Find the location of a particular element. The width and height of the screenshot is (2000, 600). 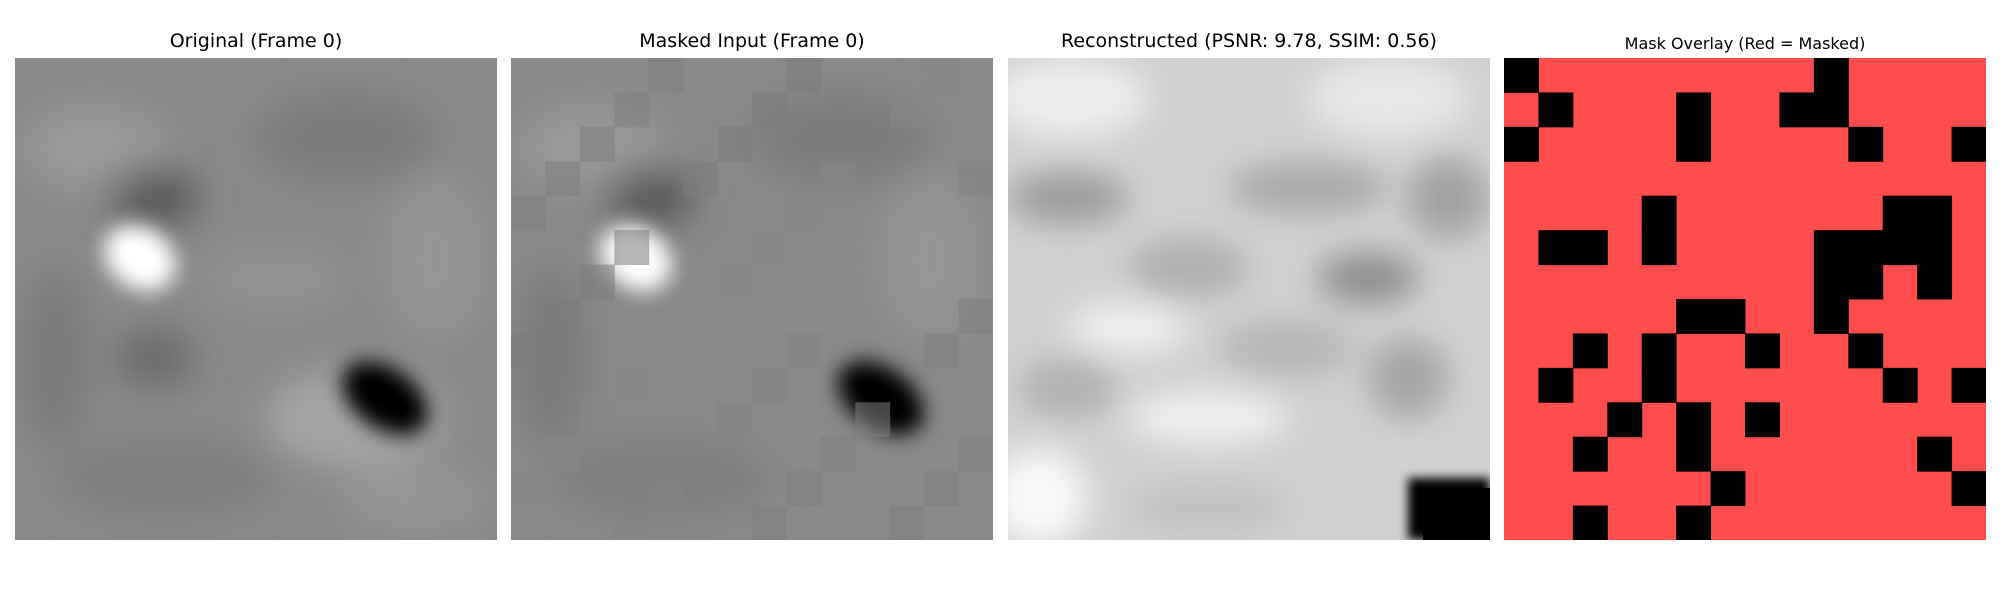

panel-title-masked-input: Masked Input (Frame 0) is located at coordinates (752, 41).